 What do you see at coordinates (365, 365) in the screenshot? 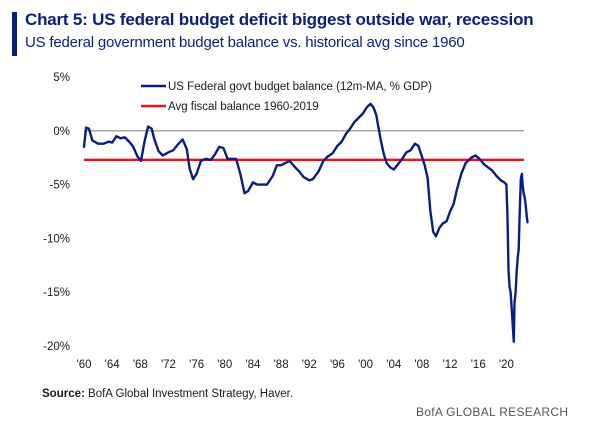
I see `x-tick-label: '00` at bounding box center [365, 365].